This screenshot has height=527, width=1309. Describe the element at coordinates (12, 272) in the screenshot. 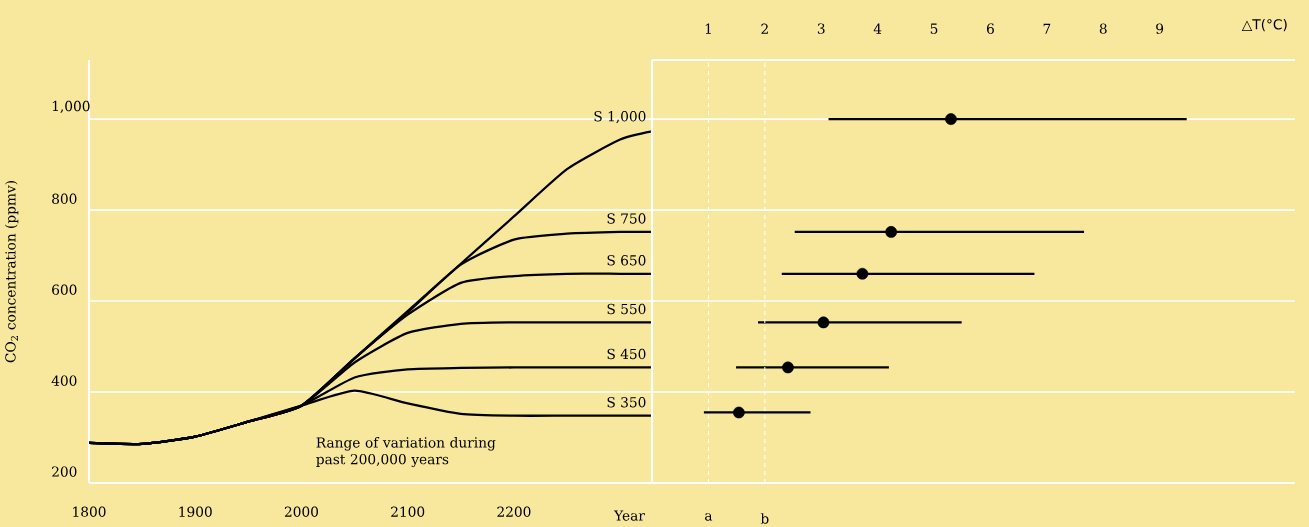

I see `y-axis-title: CO$_{2}$ concentration (ppmv)` at that location.